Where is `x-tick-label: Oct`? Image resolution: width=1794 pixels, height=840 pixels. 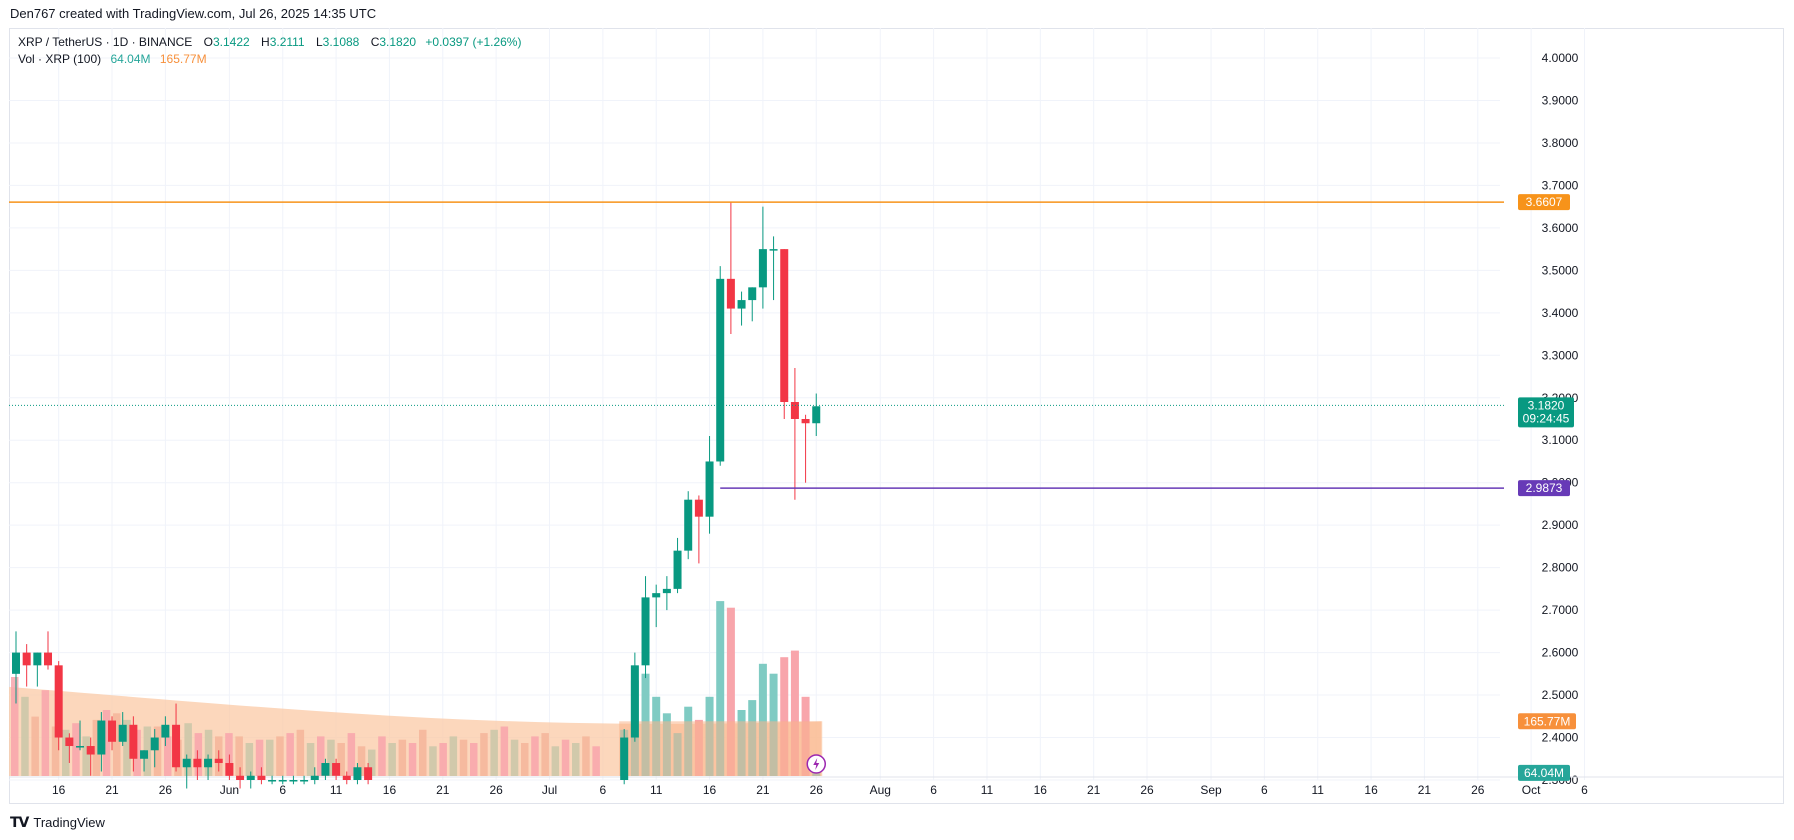
x-tick-label: Oct is located at coordinates (1531, 790).